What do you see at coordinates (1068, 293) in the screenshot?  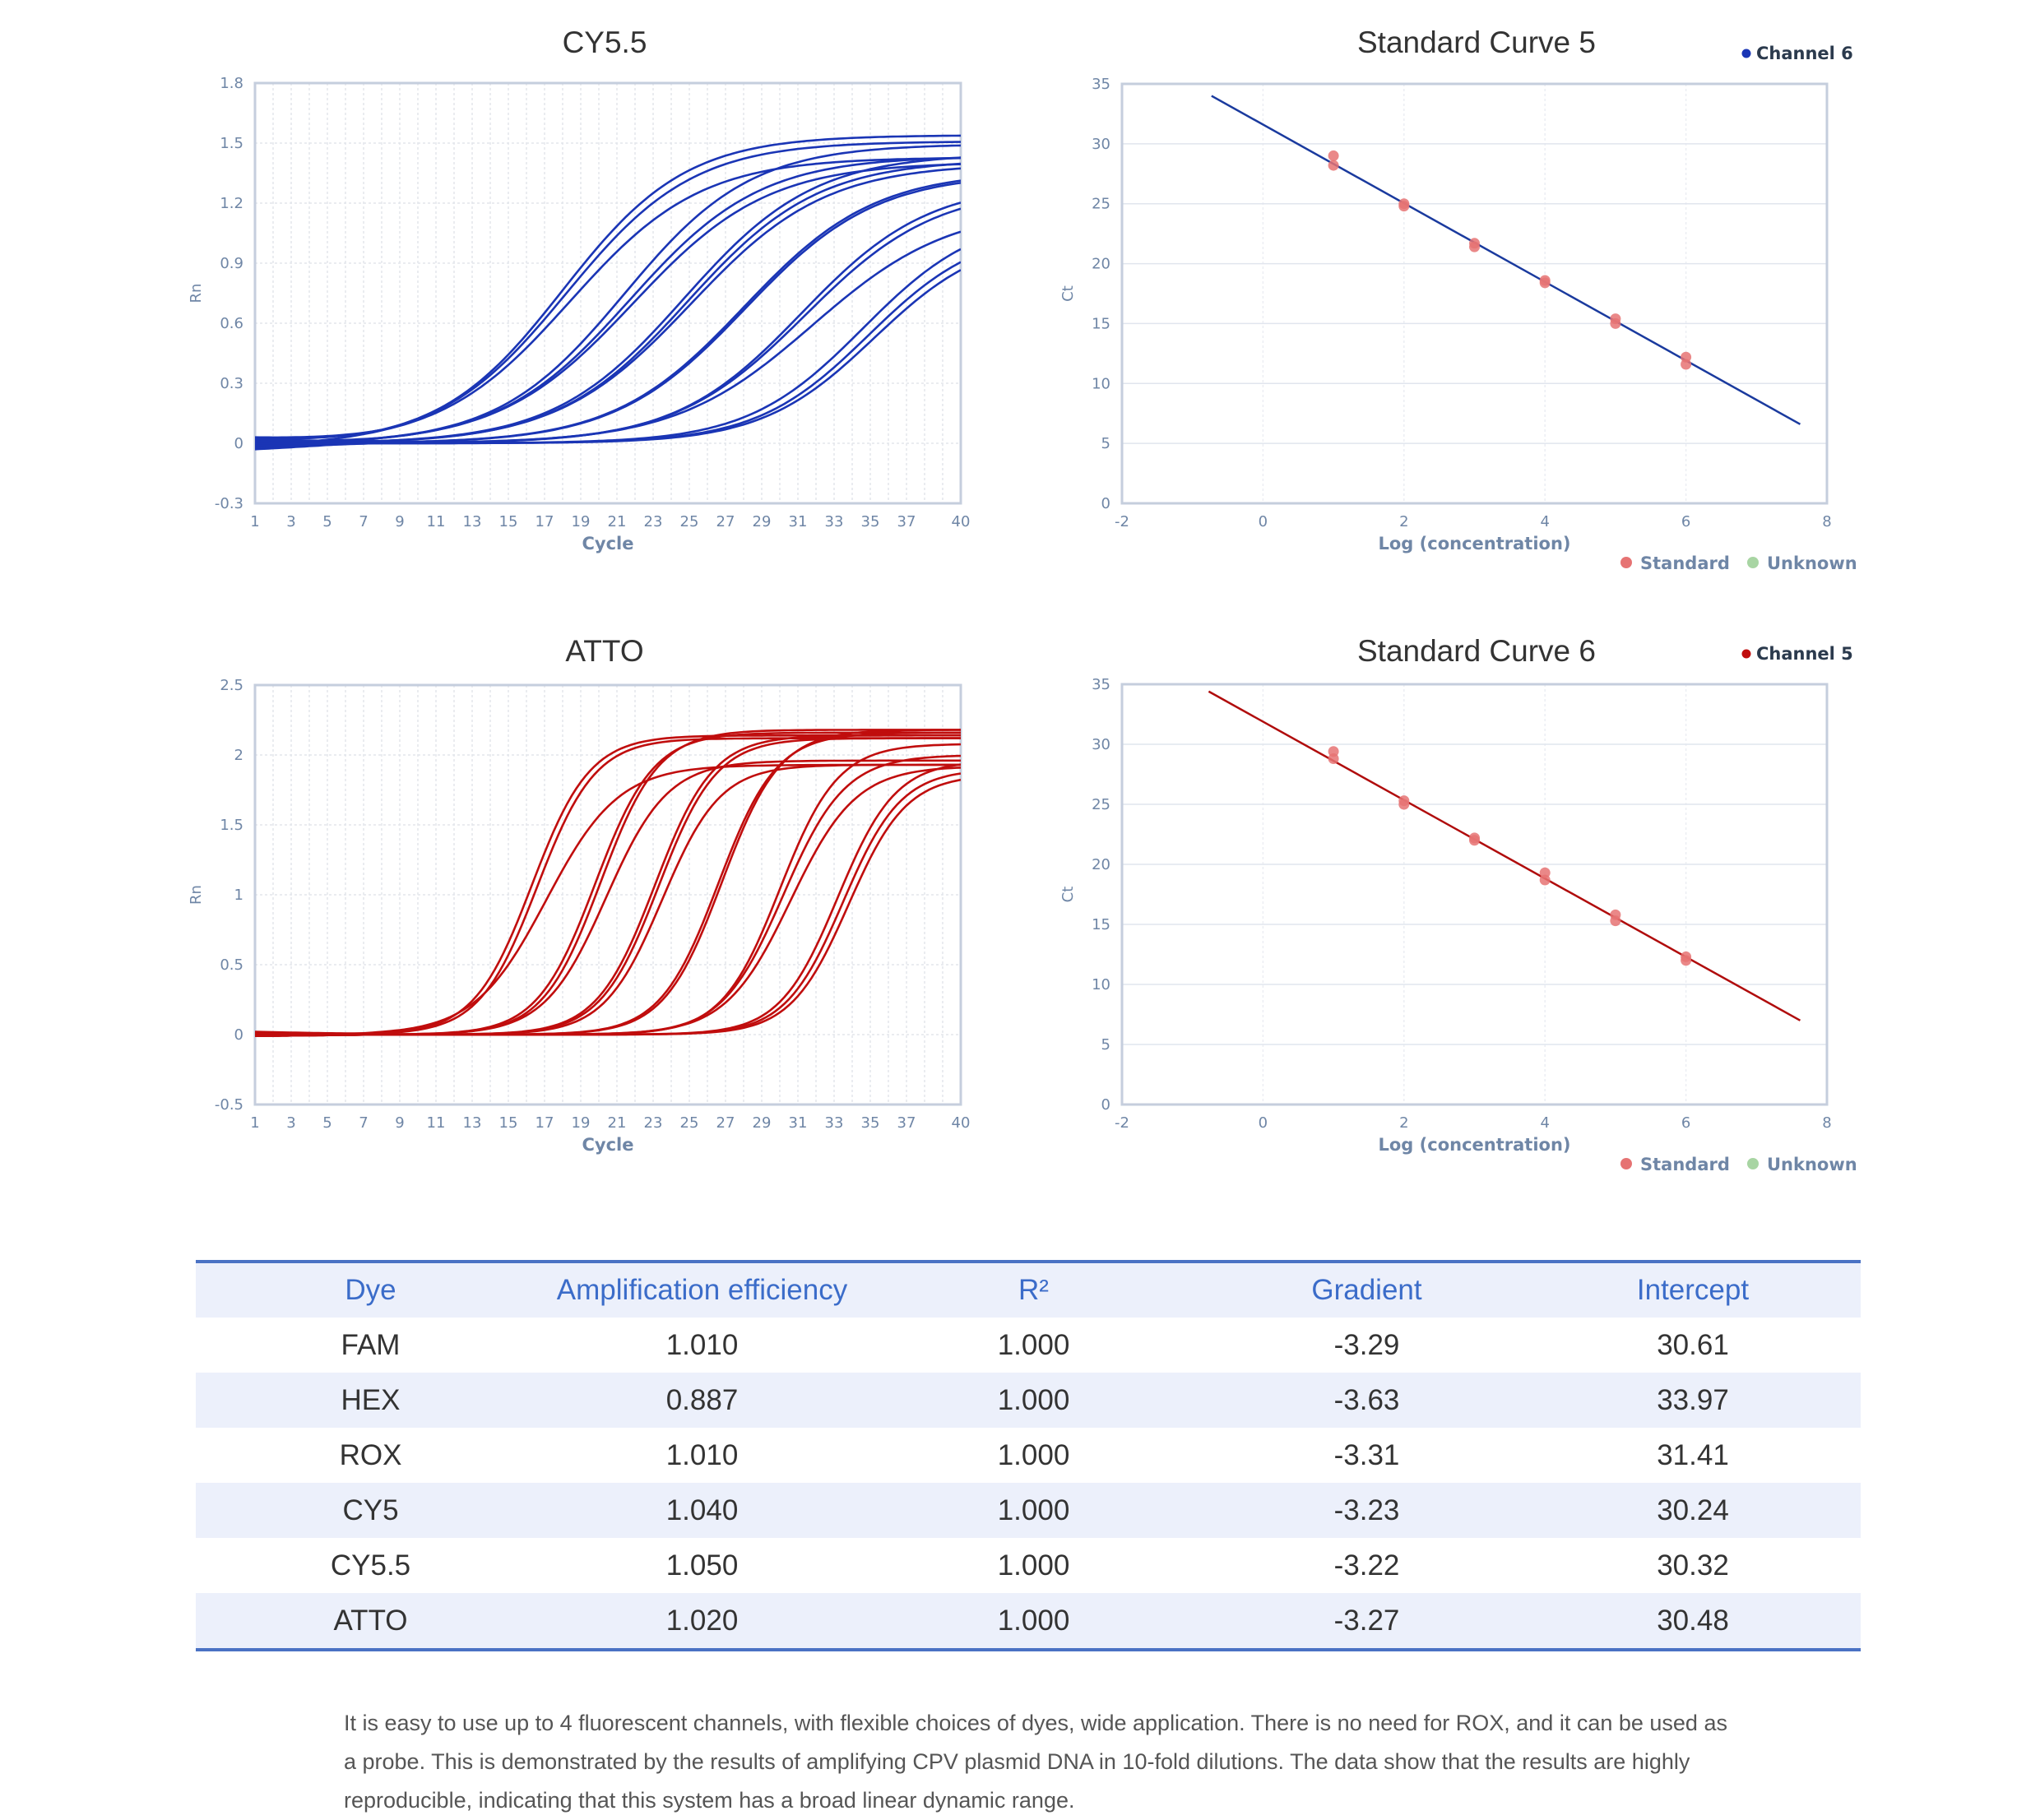 I see `y-axis-label: Ct` at bounding box center [1068, 293].